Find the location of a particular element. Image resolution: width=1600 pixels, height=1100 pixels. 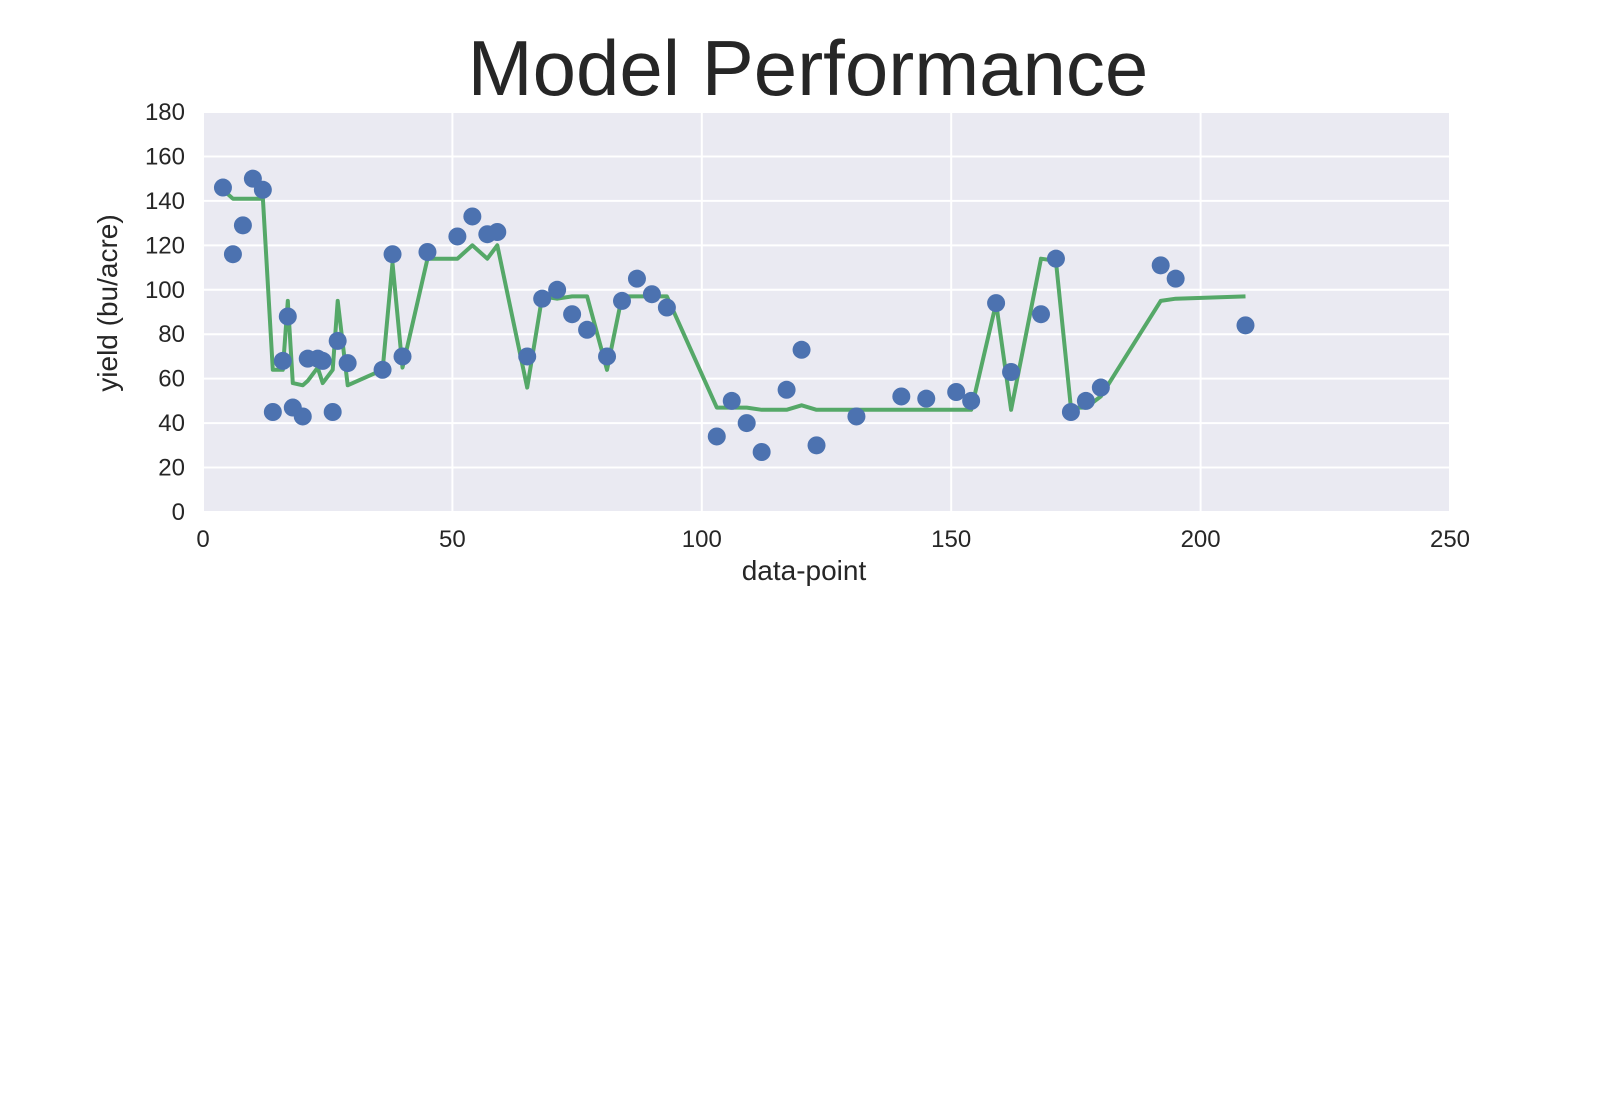

model-line-layer is located at coordinates (733, 300).